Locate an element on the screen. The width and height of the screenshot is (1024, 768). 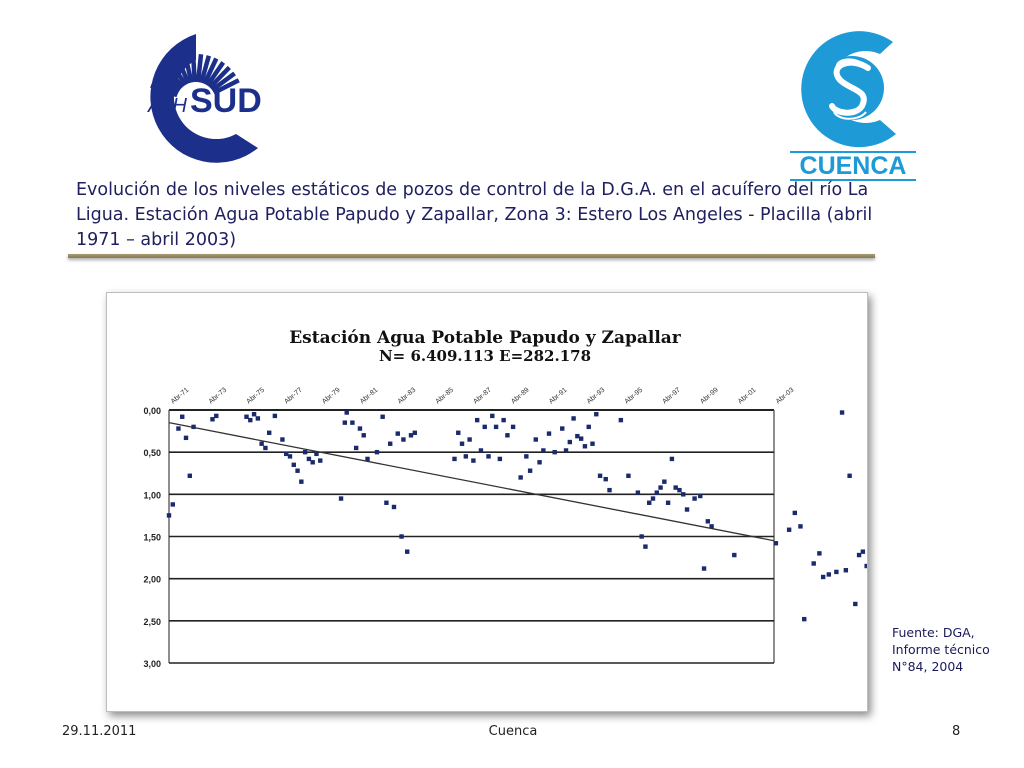
footer-date: 29.11.2011 is located at coordinates (99, 731).